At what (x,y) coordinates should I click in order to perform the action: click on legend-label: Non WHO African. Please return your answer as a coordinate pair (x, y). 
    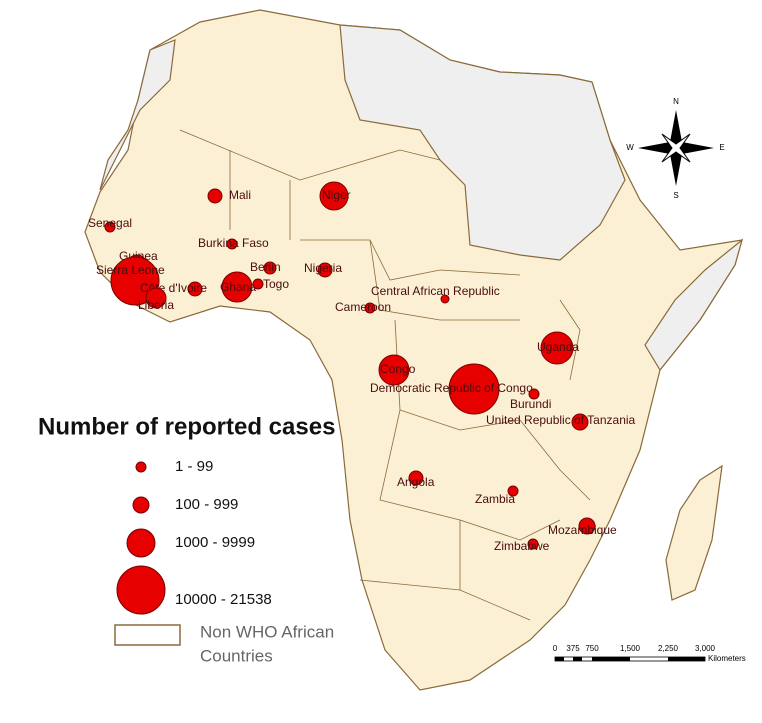
    Looking at the image, I should click on (267, 631).